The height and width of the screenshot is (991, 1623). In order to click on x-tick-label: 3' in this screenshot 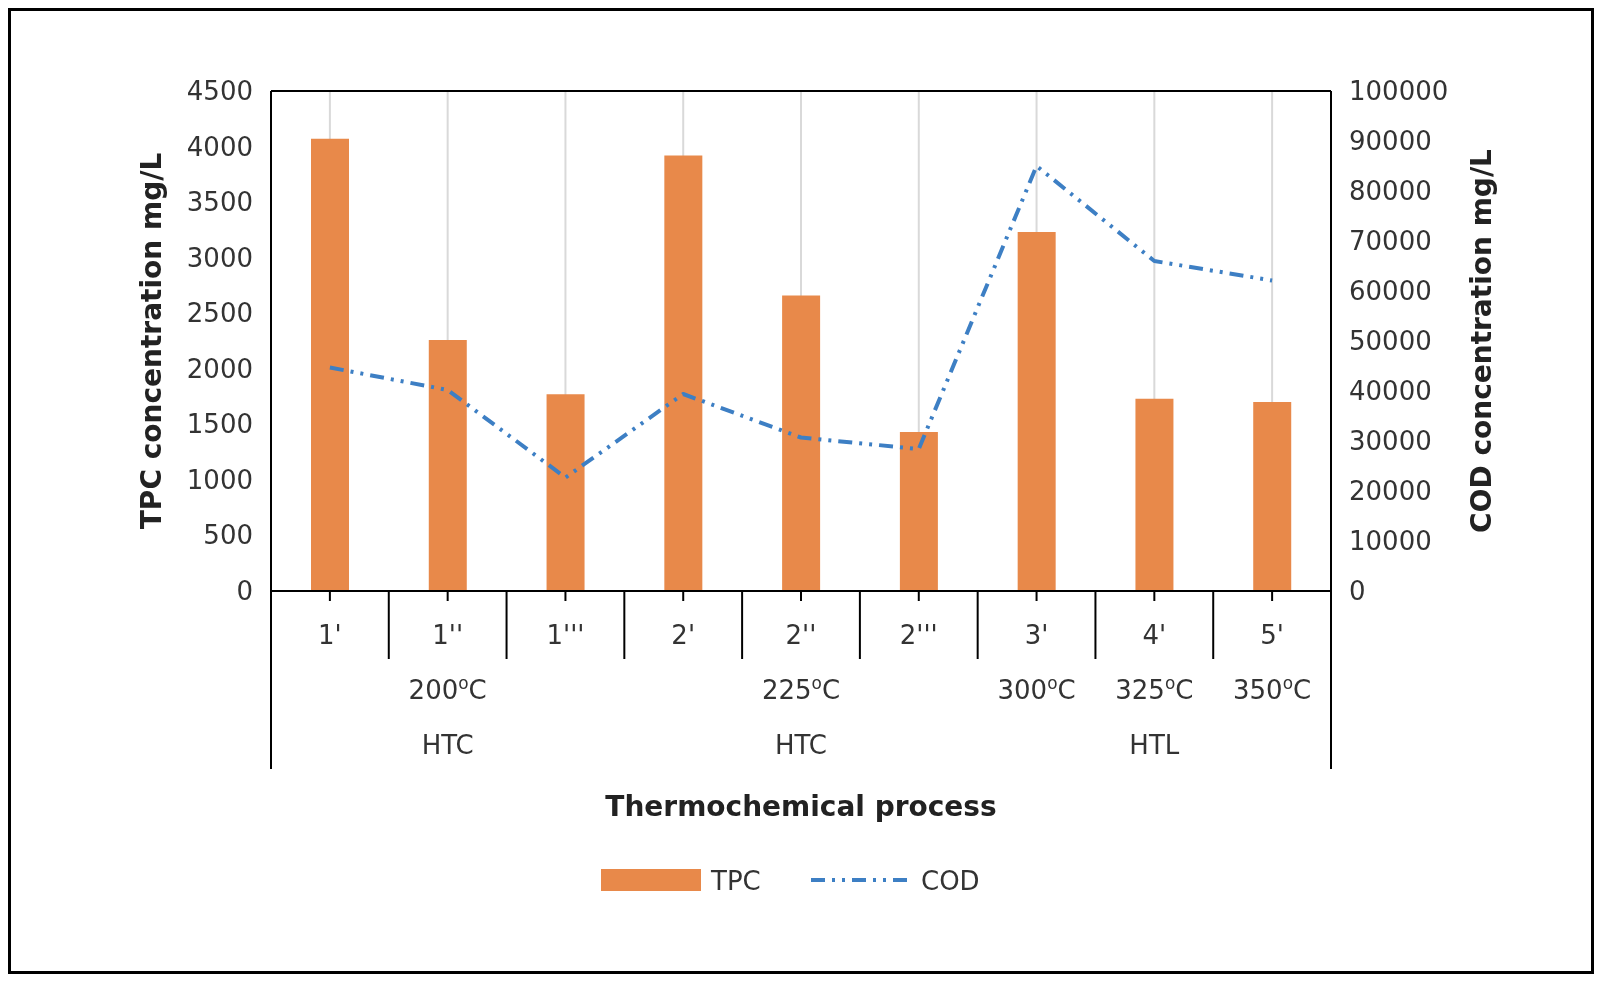, I will do `click(1036, 635)`.